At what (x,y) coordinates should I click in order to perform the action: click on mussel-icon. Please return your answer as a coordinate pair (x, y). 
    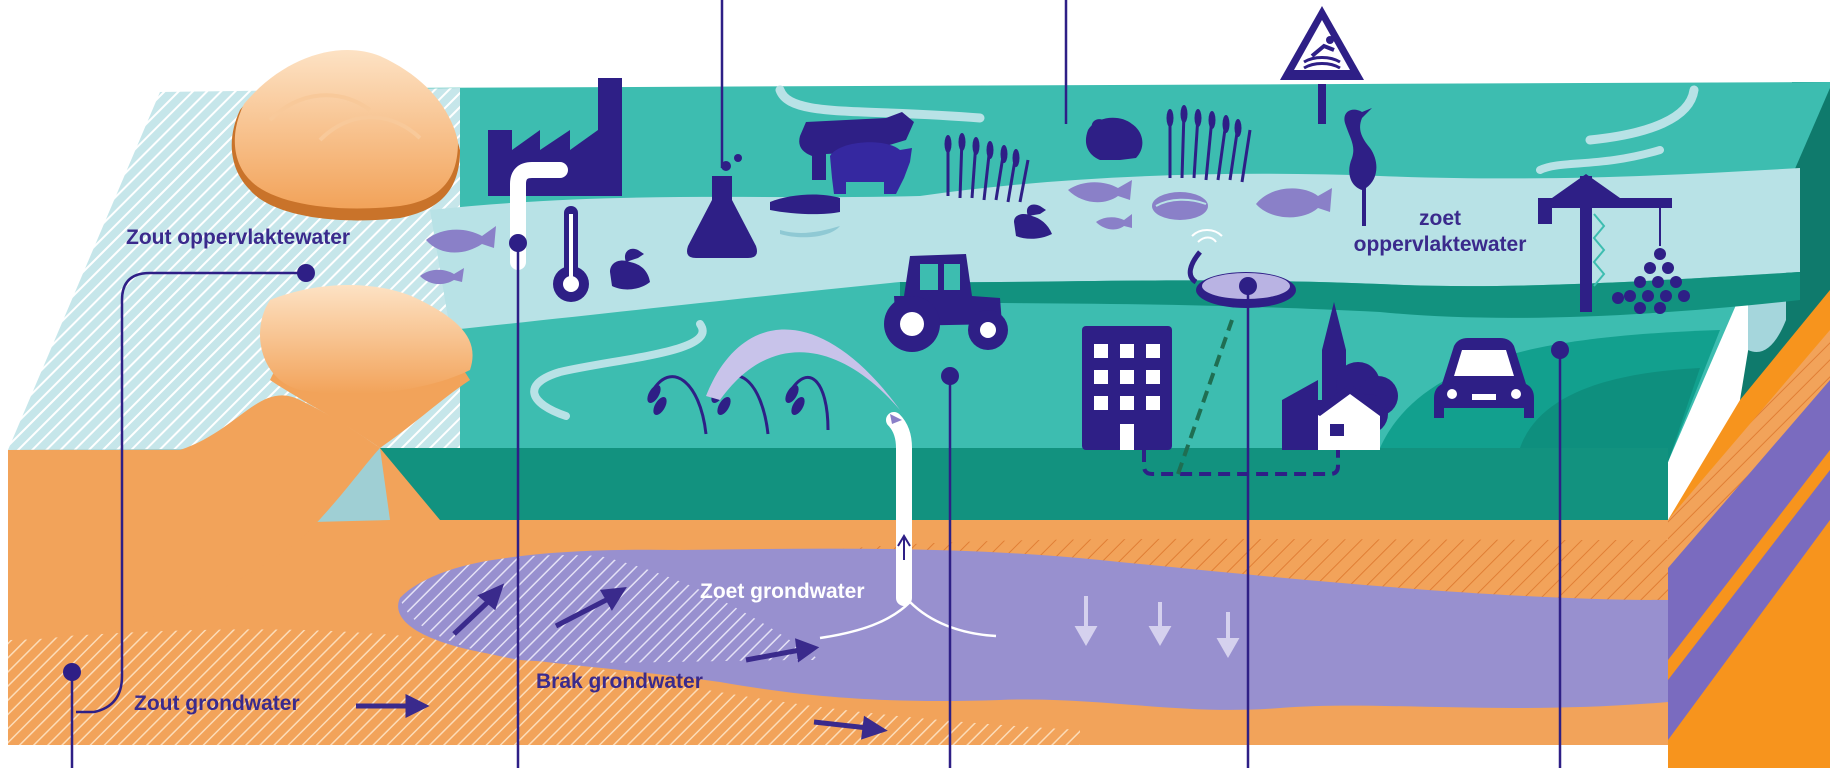
    Looking at the image, I should click on (1180, 206).